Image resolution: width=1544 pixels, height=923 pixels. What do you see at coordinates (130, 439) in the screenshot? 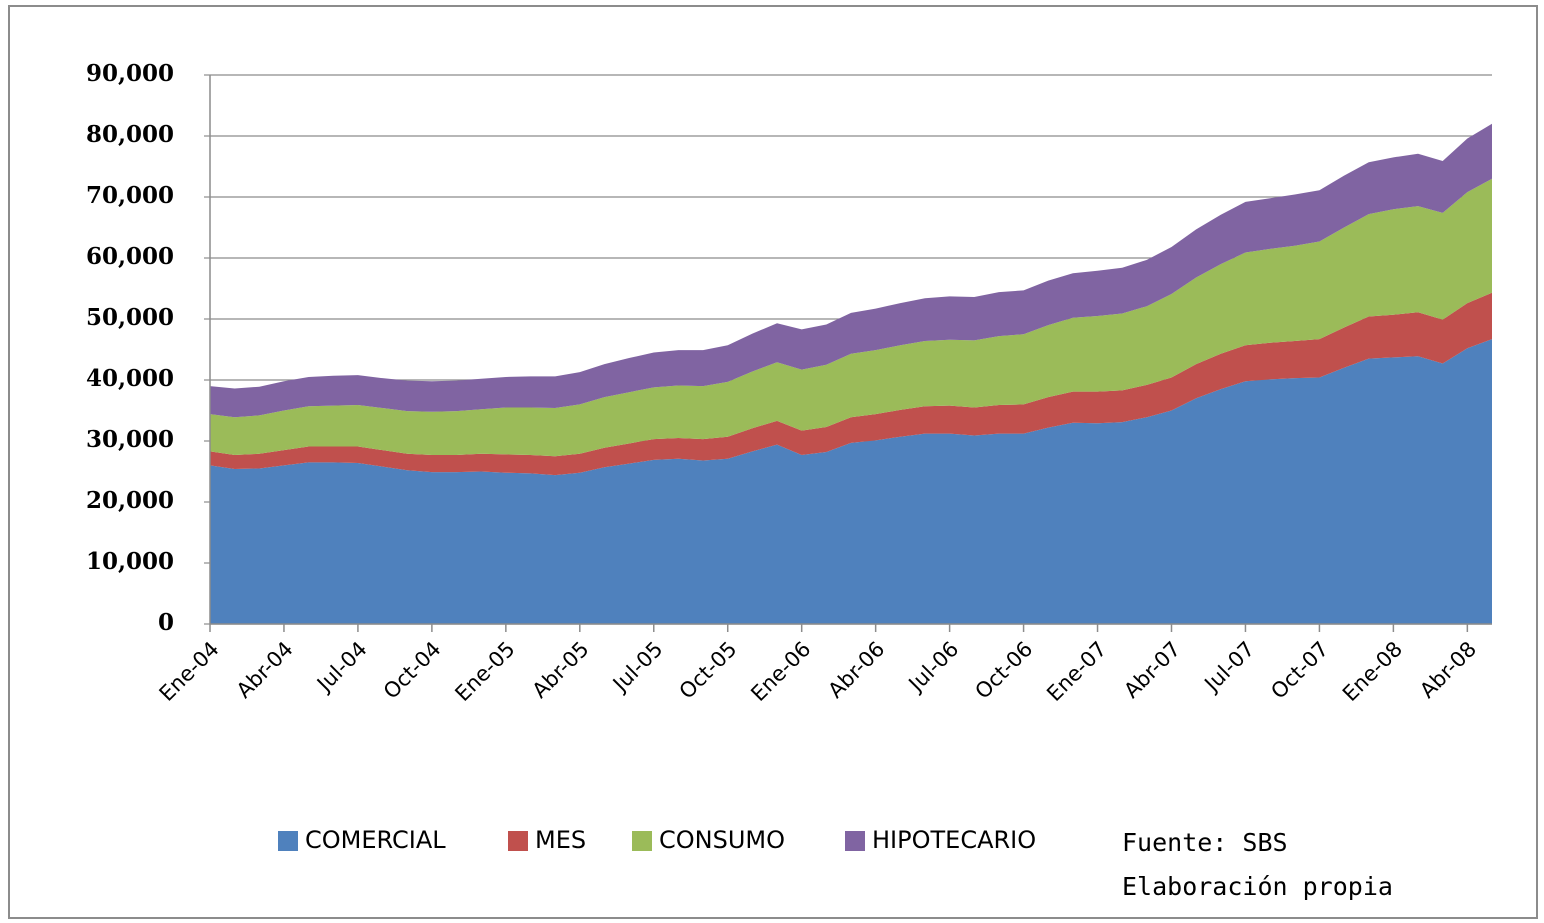
I see `y-tick-label: 30,000` at bounding box center [130, 439].